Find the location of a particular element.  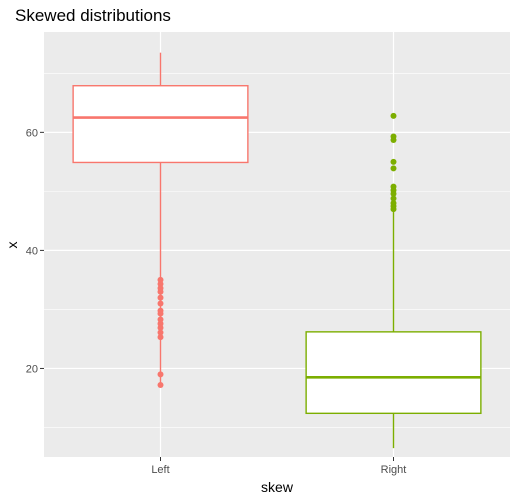

y-tick-label: 20 is located at coordinates (32, 369).